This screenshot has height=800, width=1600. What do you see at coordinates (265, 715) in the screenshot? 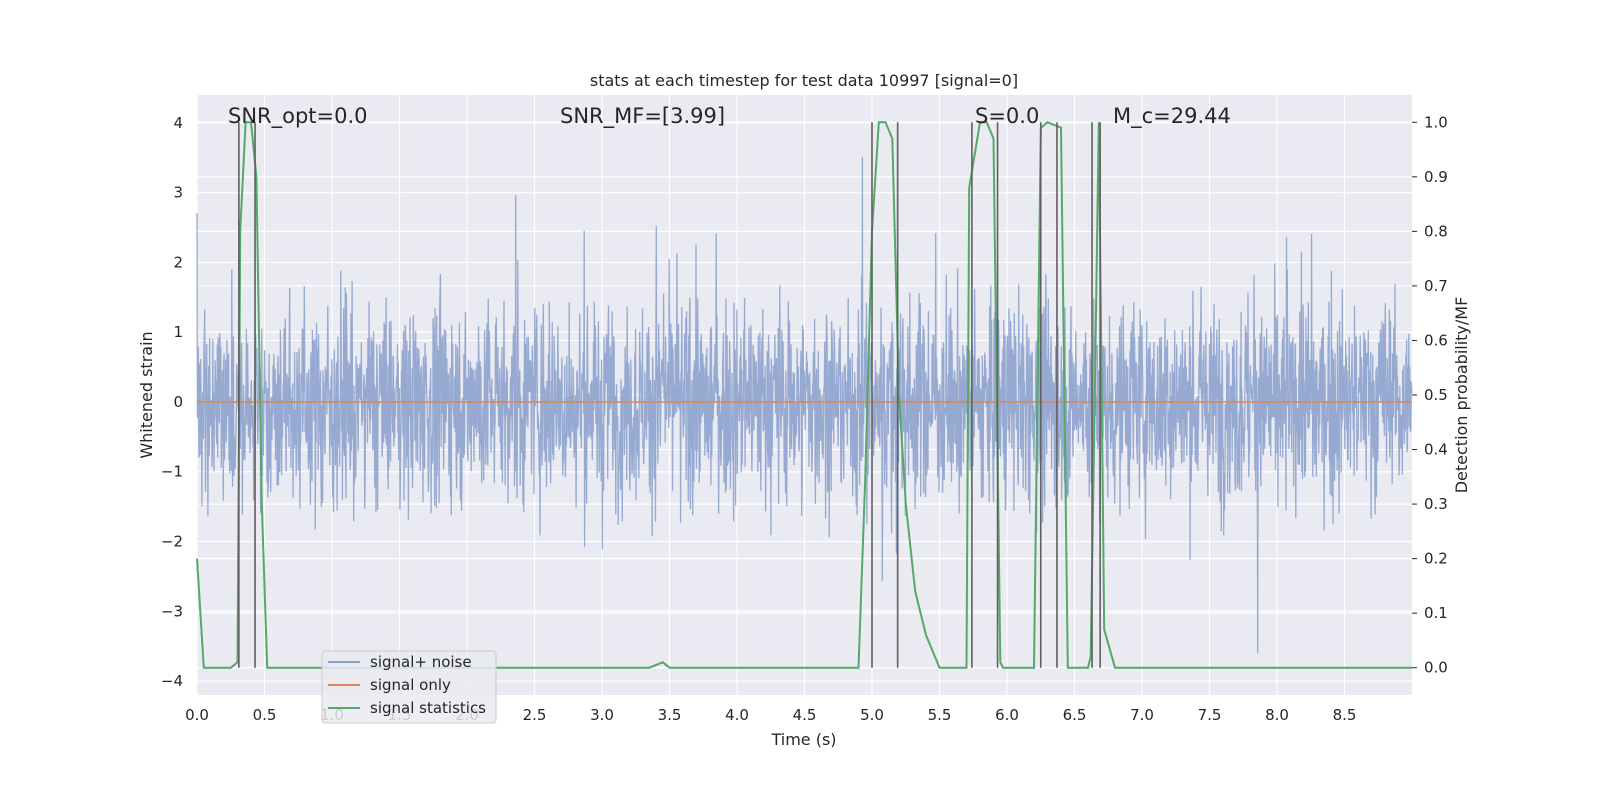
I see `x-tick-label: 0.5` at bounding box center [265, 715].